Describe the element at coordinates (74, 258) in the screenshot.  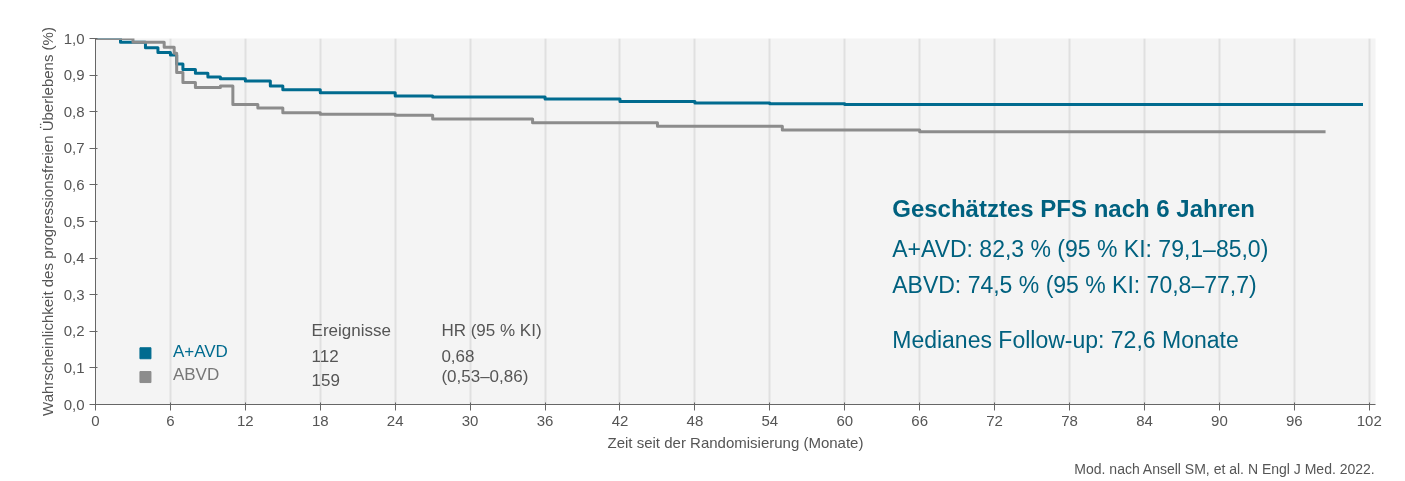
I see `y-tick-label: 0,4` at that location.